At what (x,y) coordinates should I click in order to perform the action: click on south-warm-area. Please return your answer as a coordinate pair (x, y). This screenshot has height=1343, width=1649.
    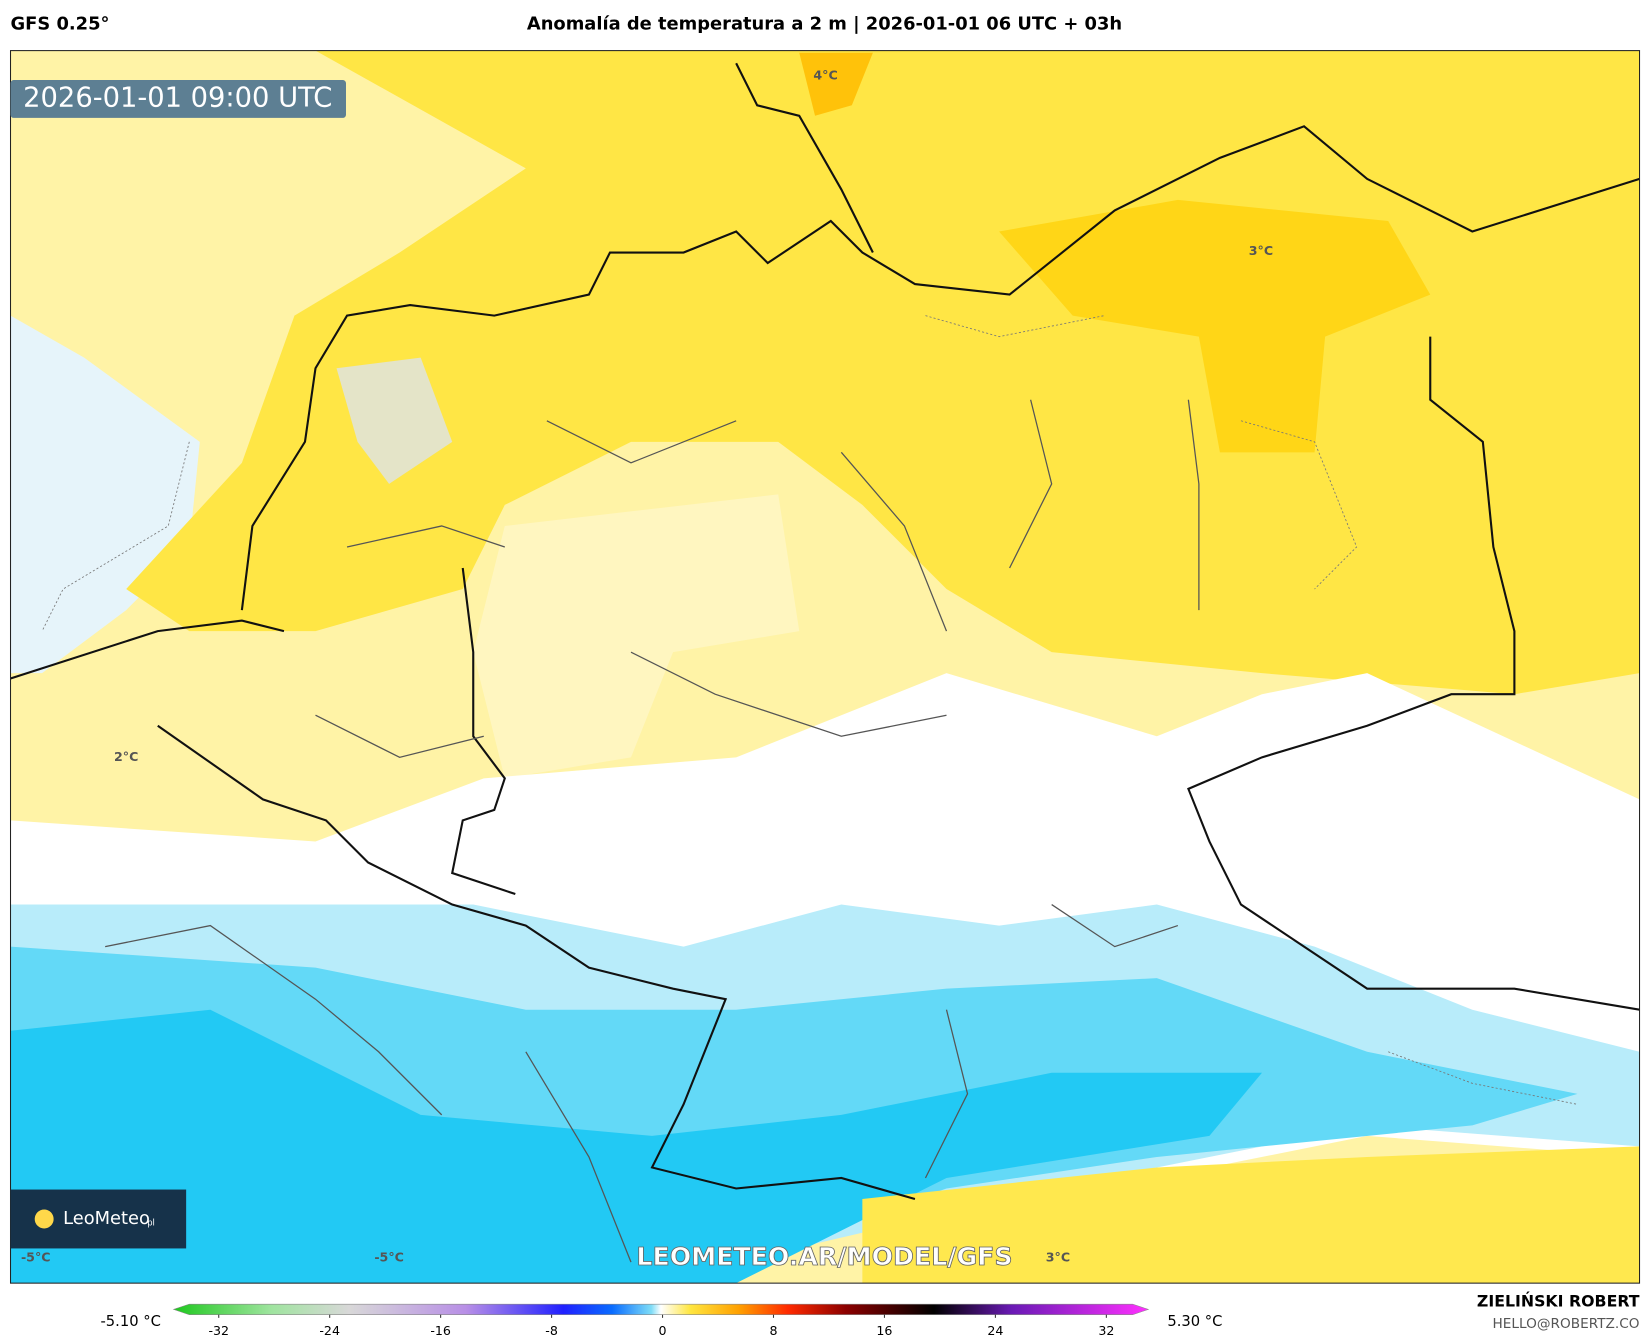
    Looking at the image, I should click on (1251, 1215).